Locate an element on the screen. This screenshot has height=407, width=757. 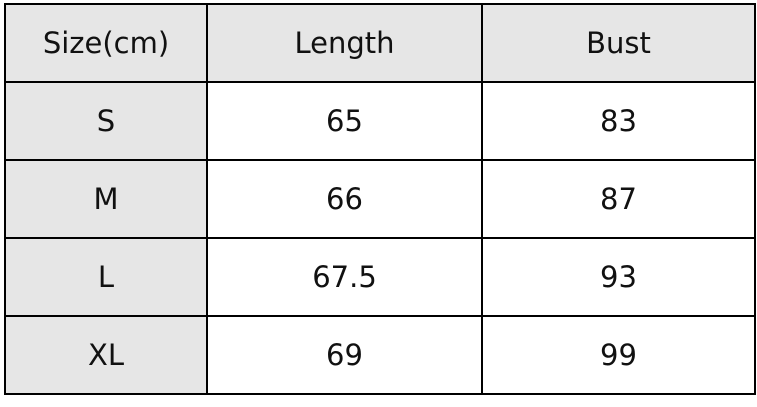
header-bust: Bust is located at coordinates (618, 43).